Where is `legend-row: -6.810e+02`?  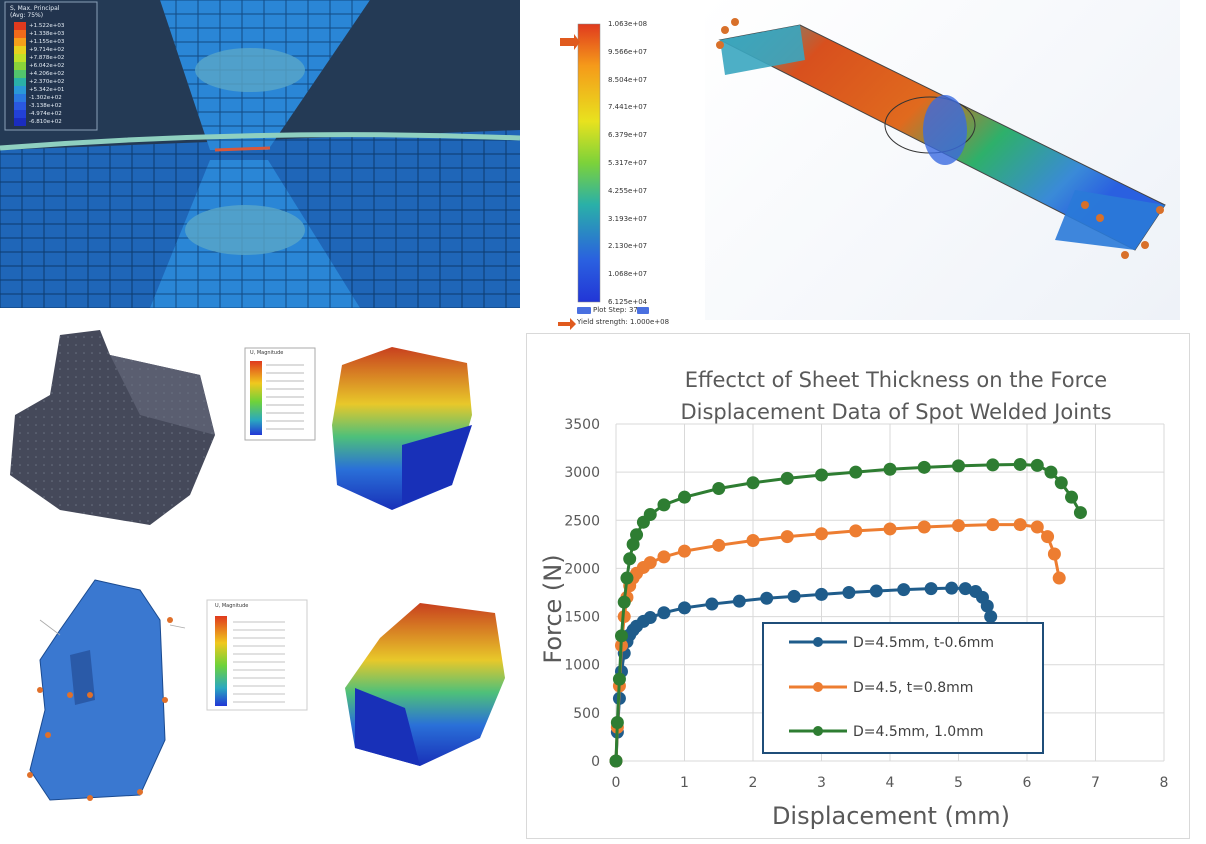 legend-row: -6.810e+02 is located at coordinates (39, 122).